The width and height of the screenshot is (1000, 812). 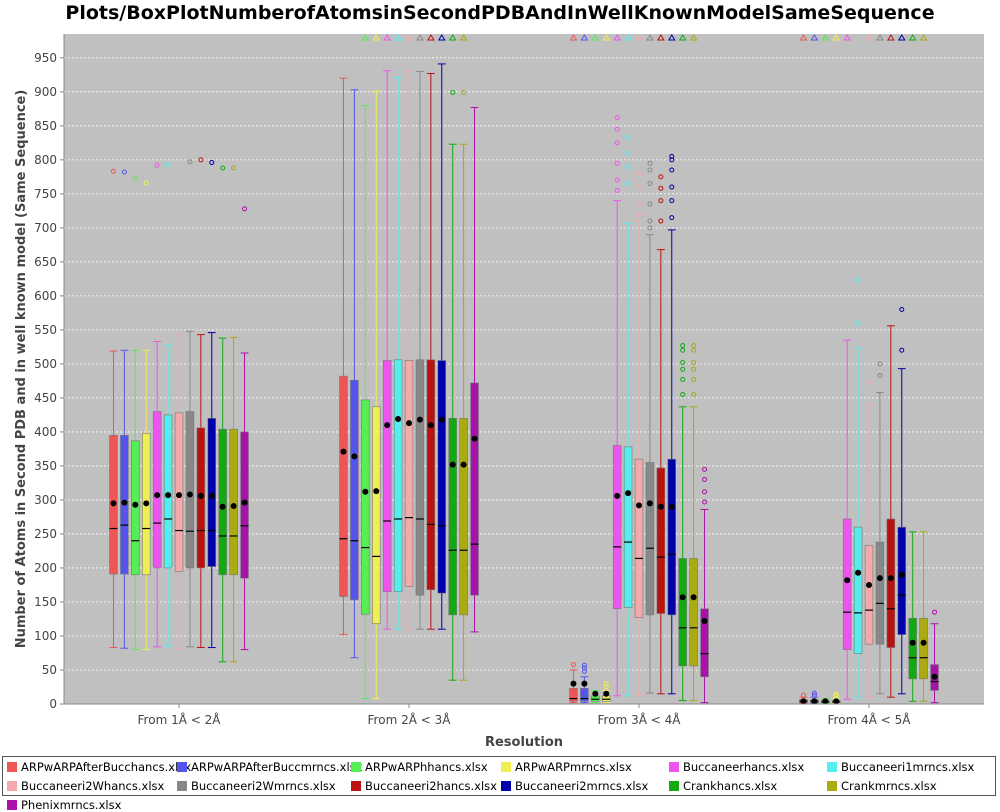 I want to click on legend-label: ARPwARPAfterBuccmrncs.xlsx, so click(x=277, y=767).